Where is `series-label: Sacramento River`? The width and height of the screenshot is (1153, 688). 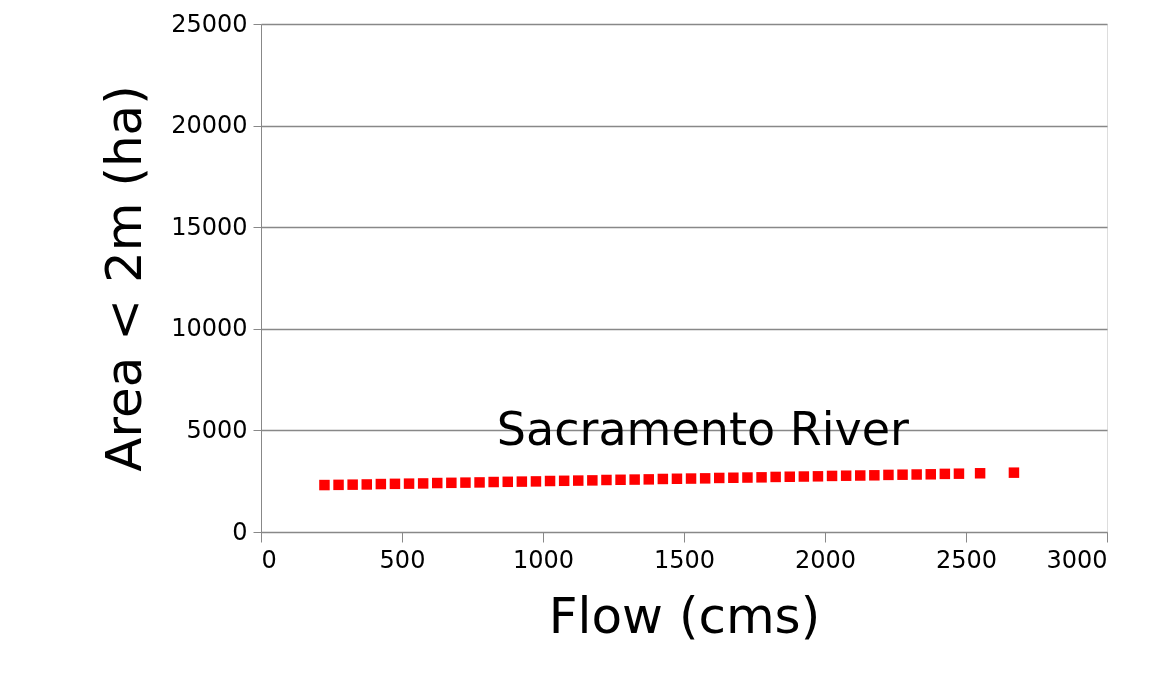
series-label: Sacramento River is located at coordinates (702, 428).